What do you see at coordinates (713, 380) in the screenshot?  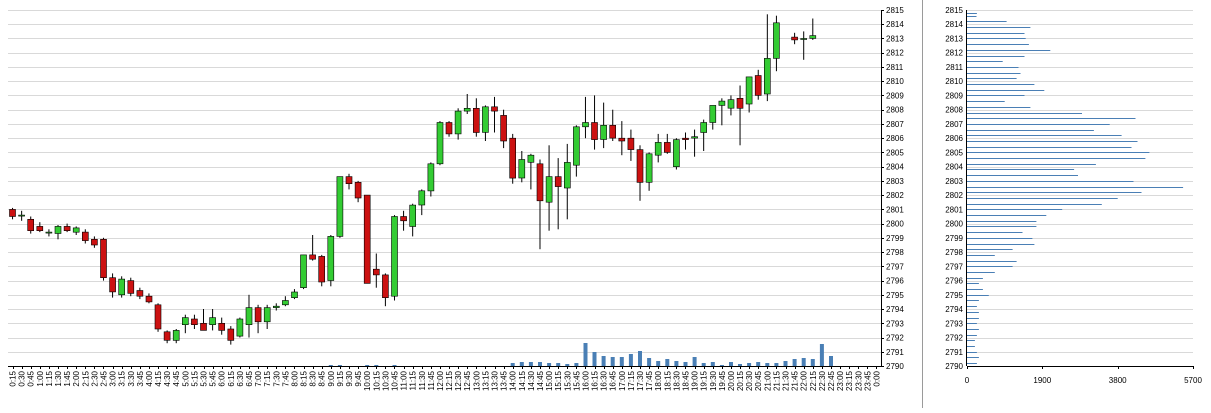 I see `x-tick-label: 19:30` at bounding box center [713, 380].